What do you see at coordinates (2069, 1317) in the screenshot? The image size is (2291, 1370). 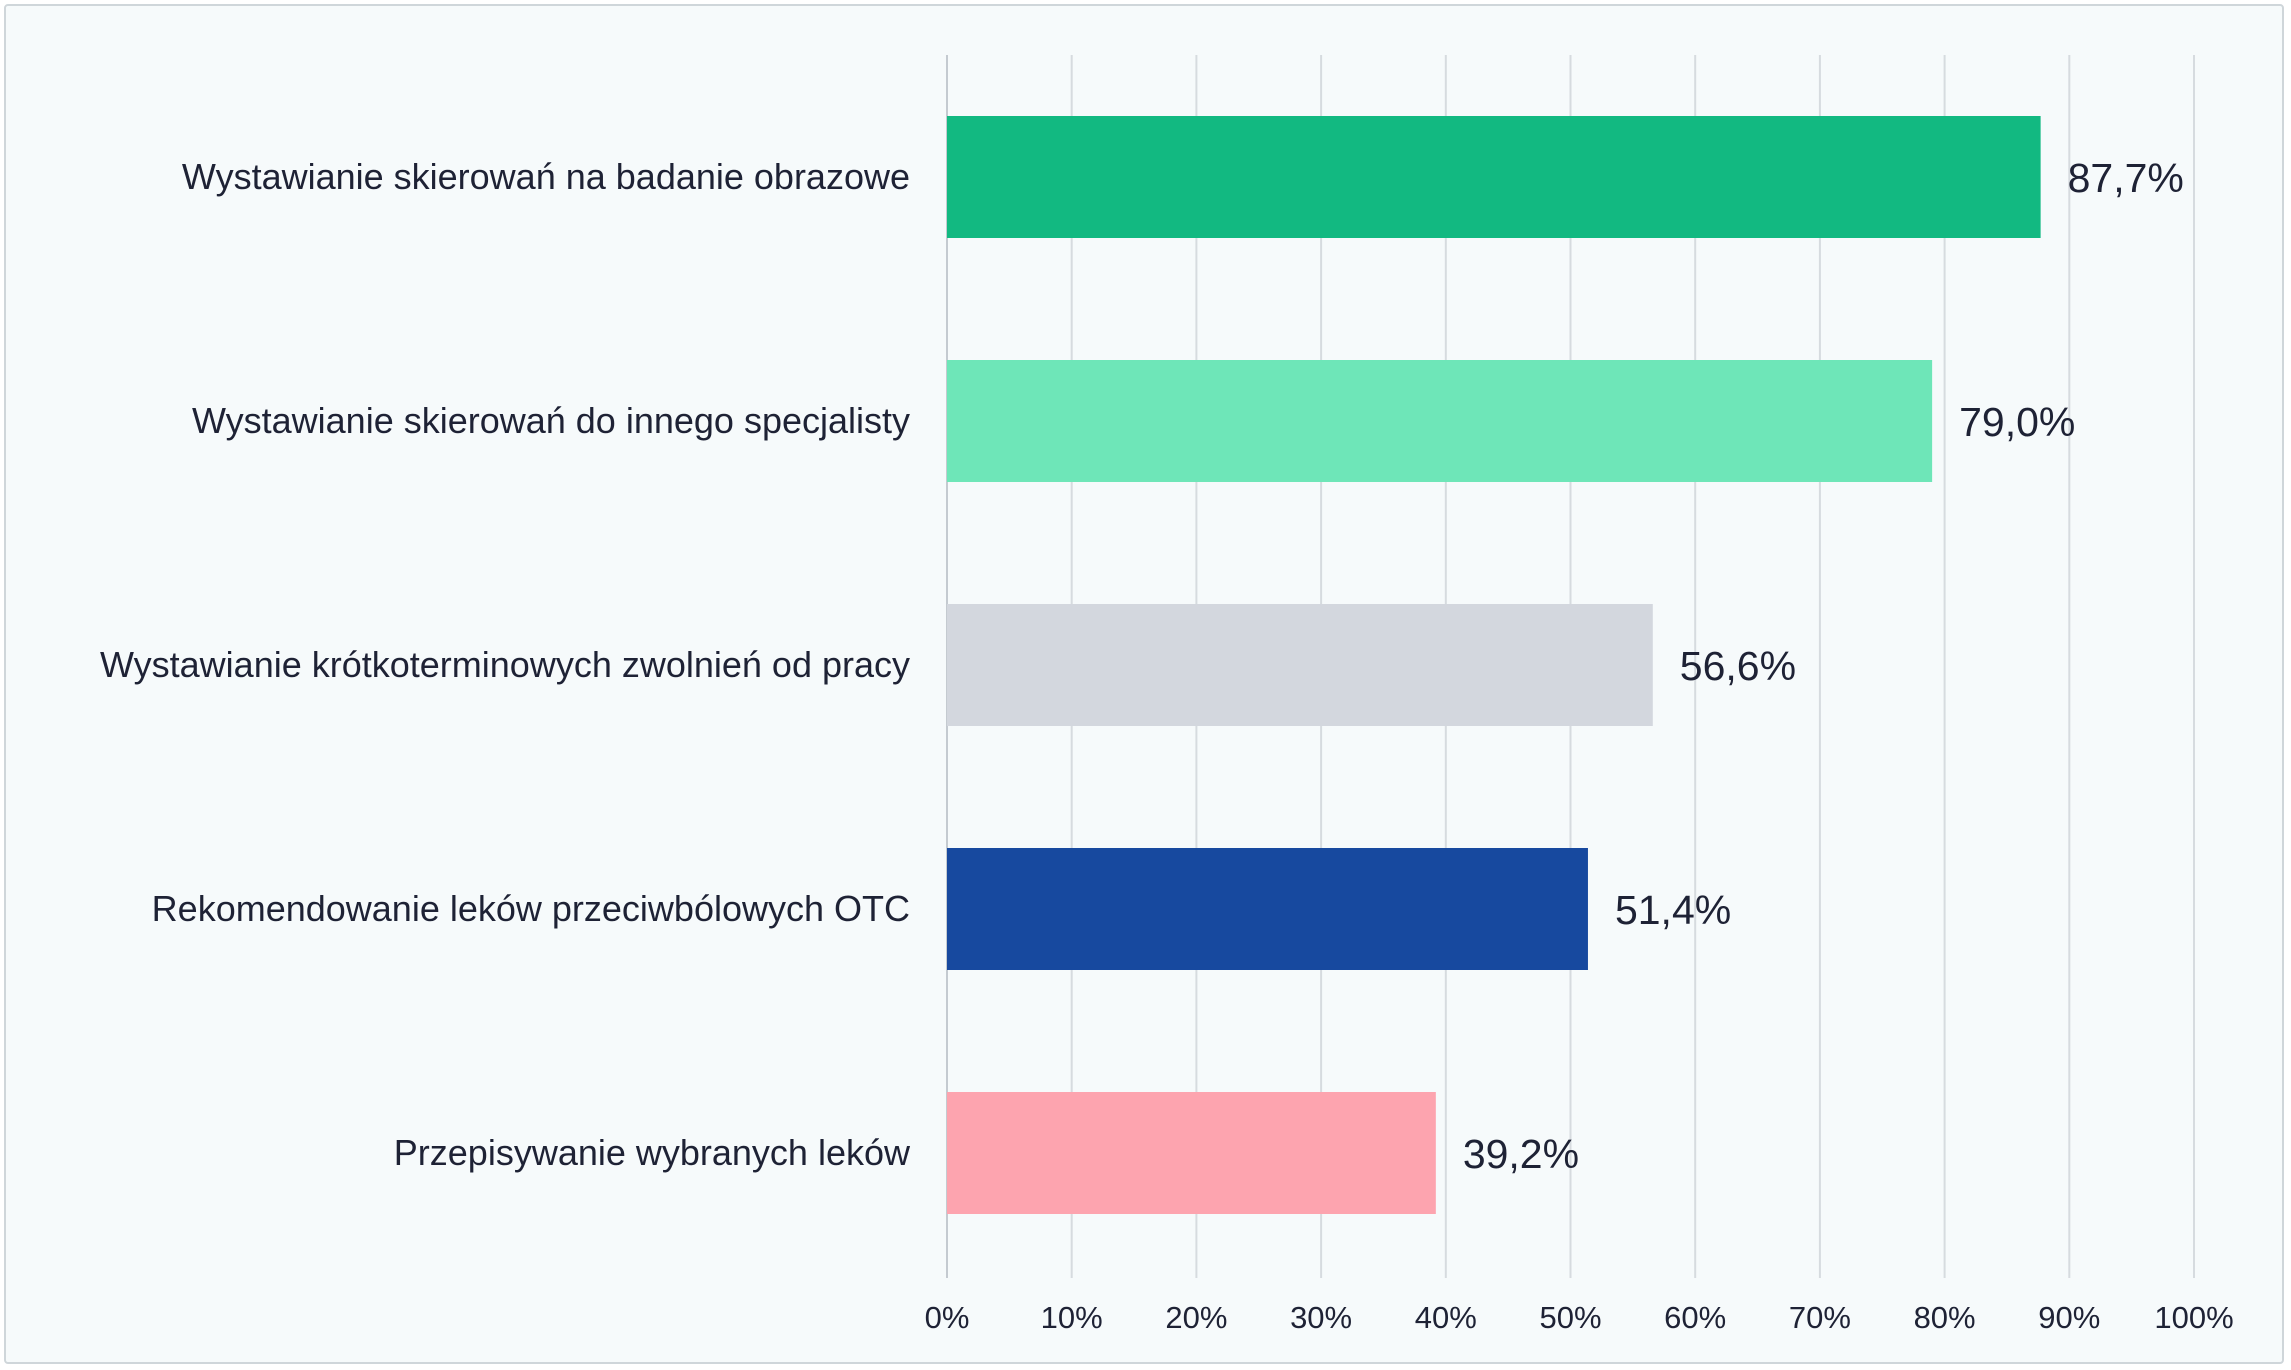 I see `x-tick-label: 90%` at bounding box center [2069, 1317].